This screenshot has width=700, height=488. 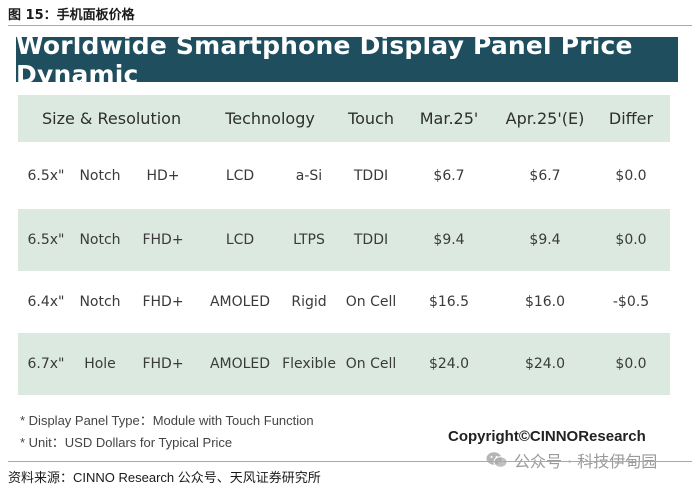 What do you see at coordinates (449, 364) in the screenshot?
I see `cell-mar25: $24.0` at bounding box center [449, 364].